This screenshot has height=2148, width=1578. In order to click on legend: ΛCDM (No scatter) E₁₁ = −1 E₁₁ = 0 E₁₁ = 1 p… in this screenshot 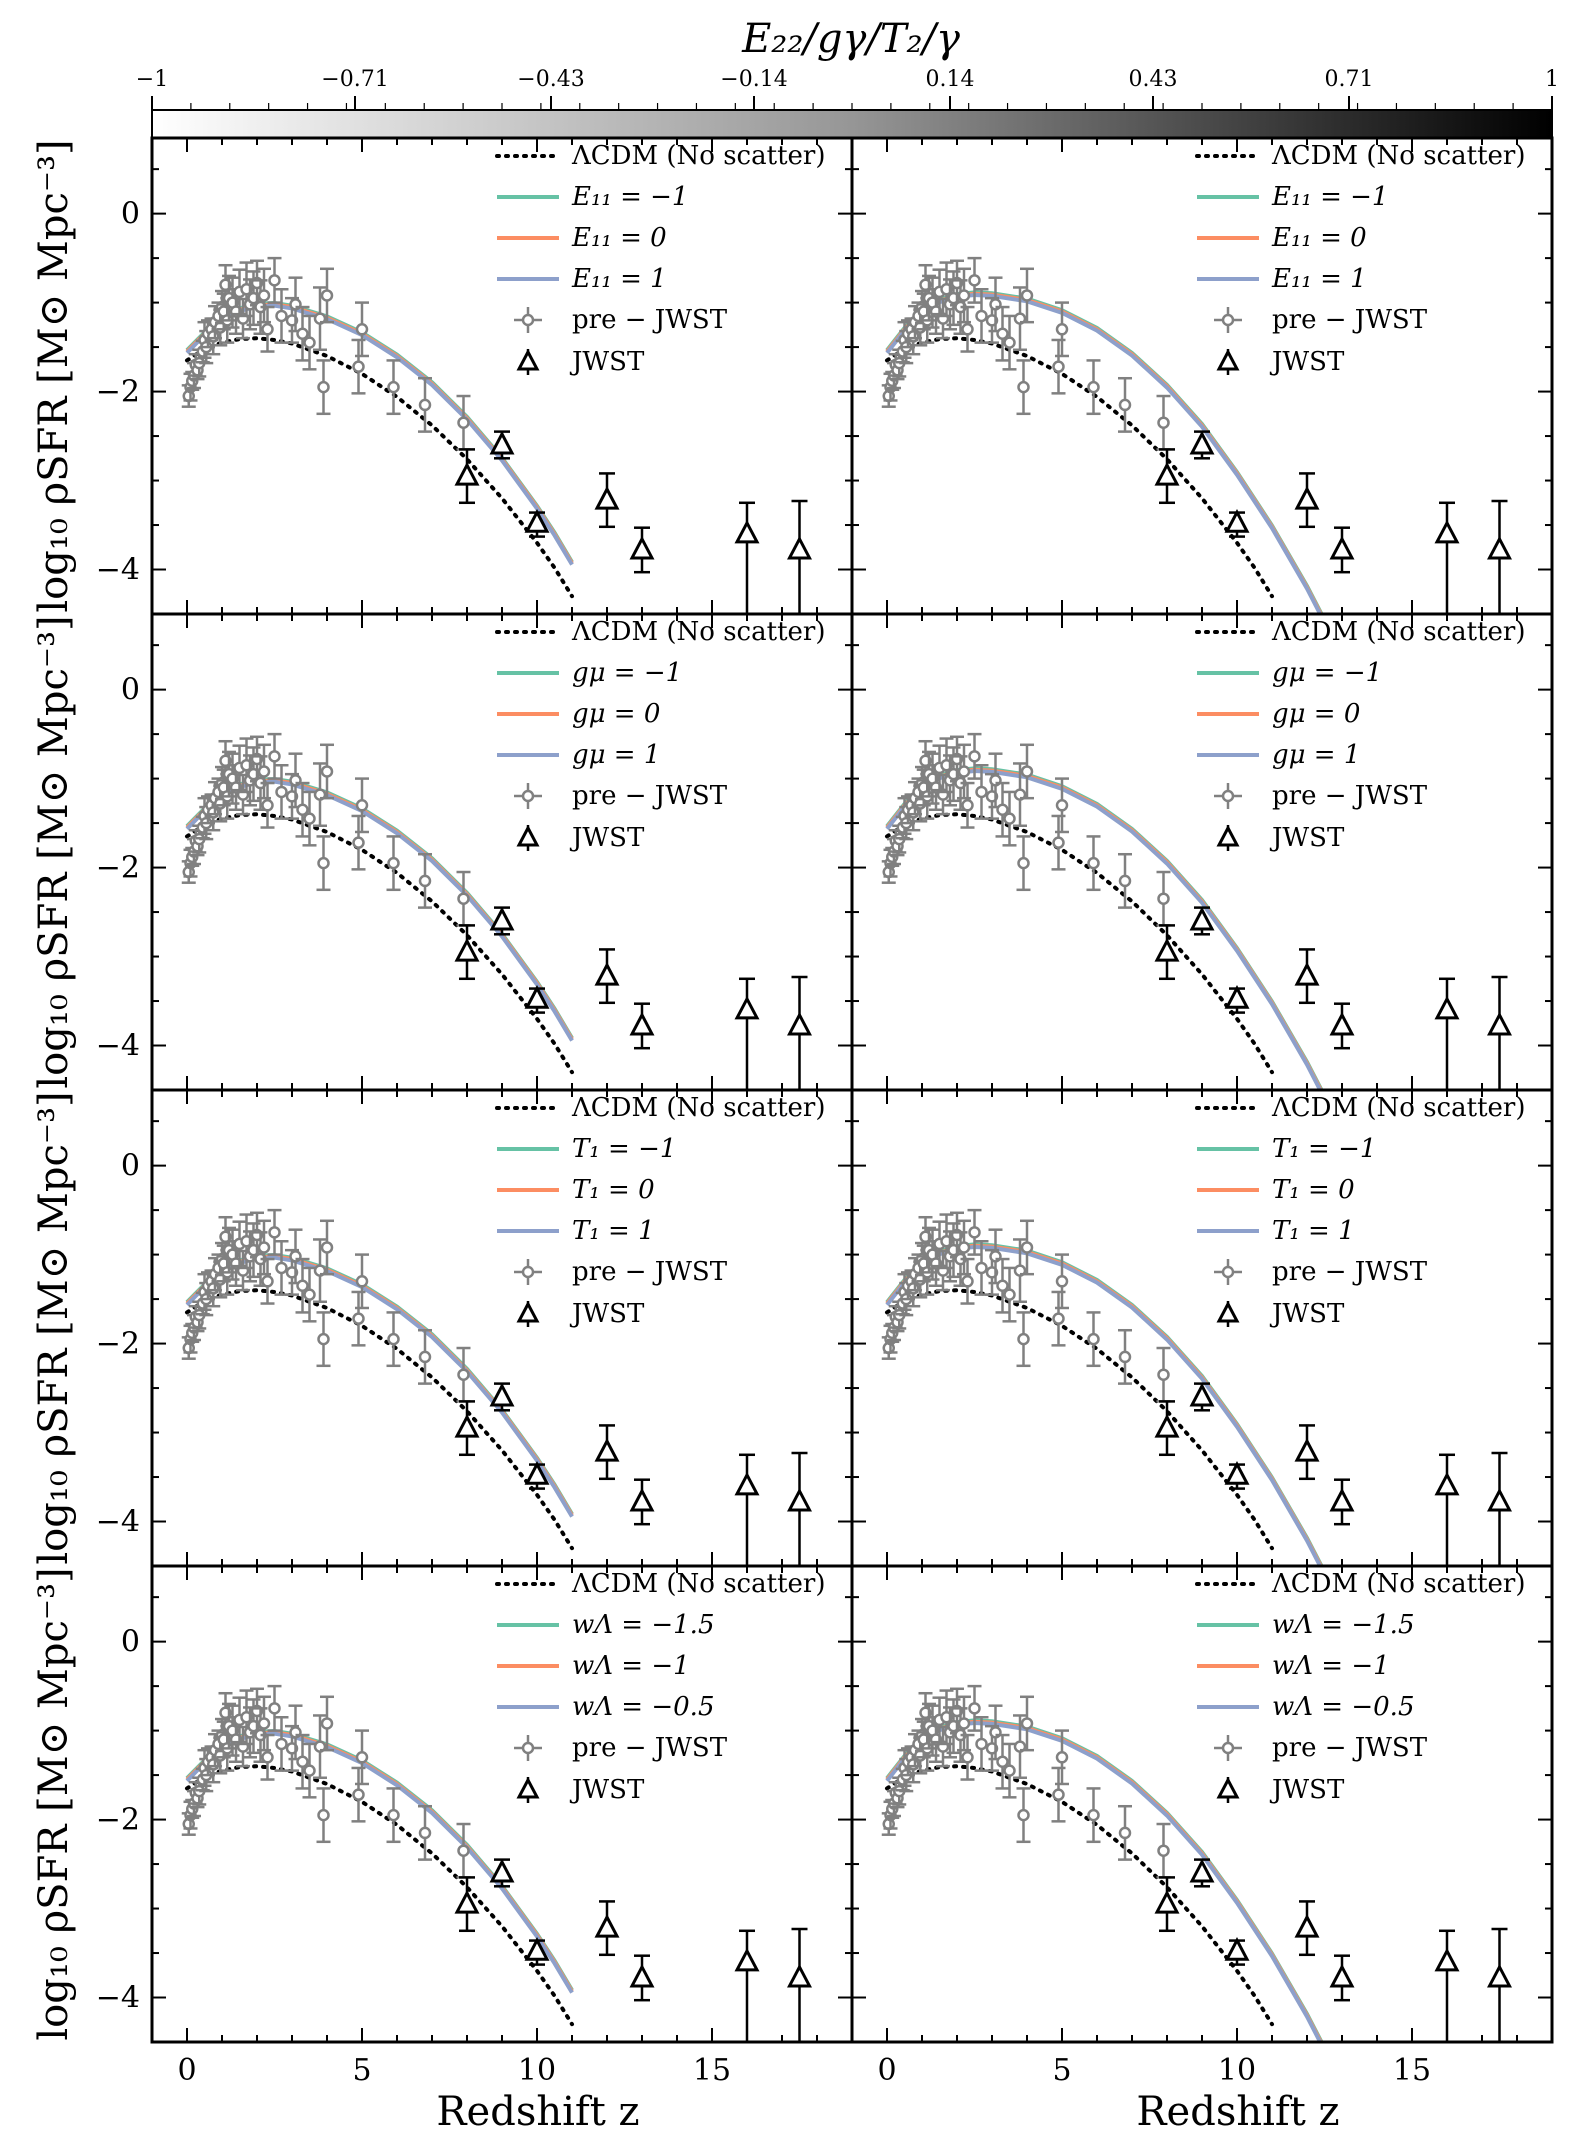, I will do `click(660, 259)`.